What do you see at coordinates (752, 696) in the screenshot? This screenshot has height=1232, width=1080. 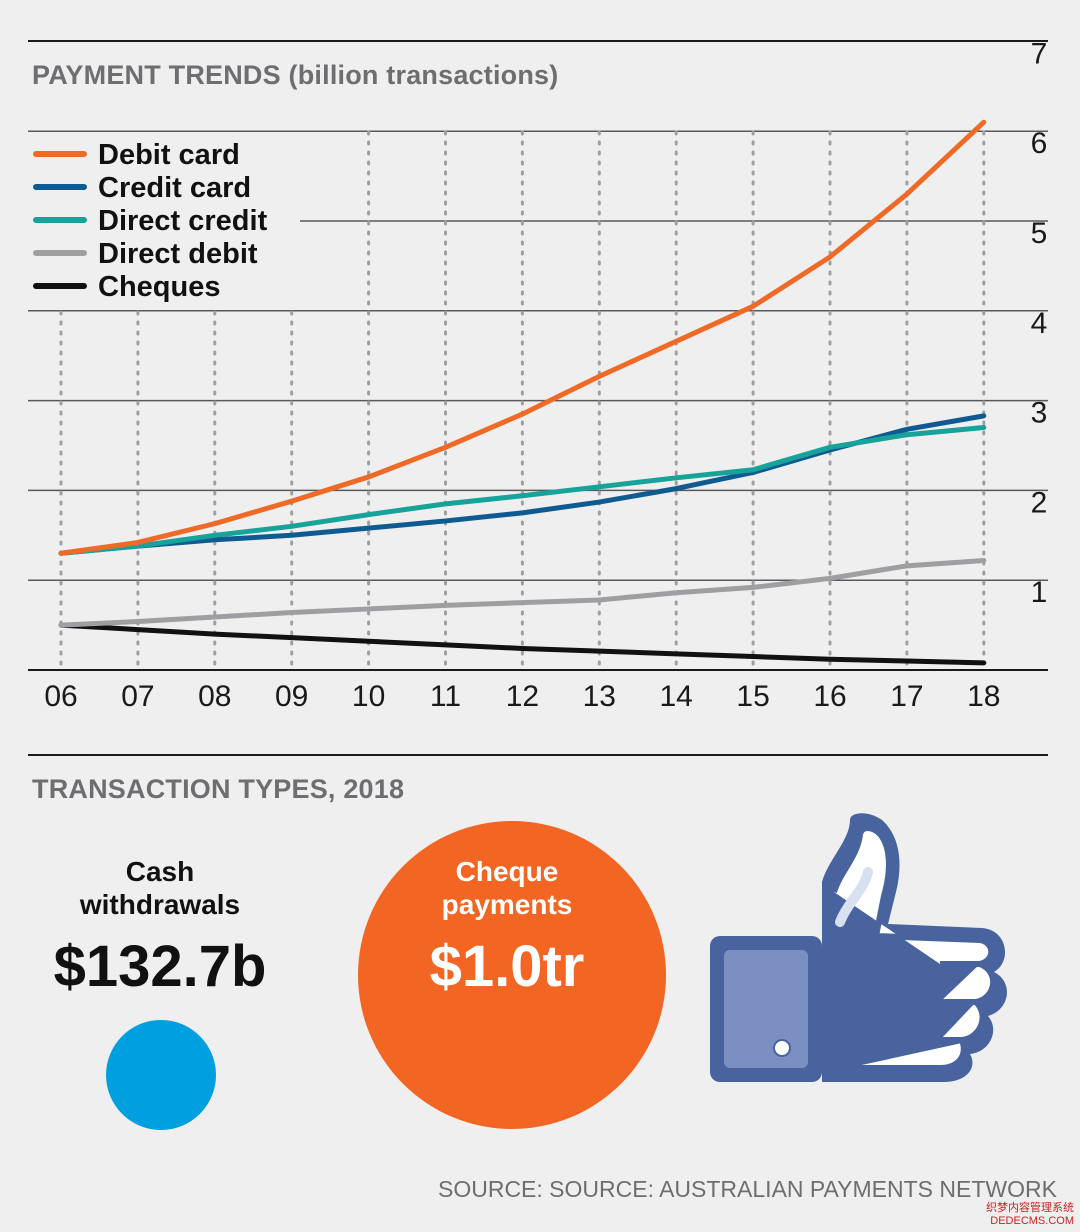 I see `x-tick-label: 15` at bounding box center [752, 696].